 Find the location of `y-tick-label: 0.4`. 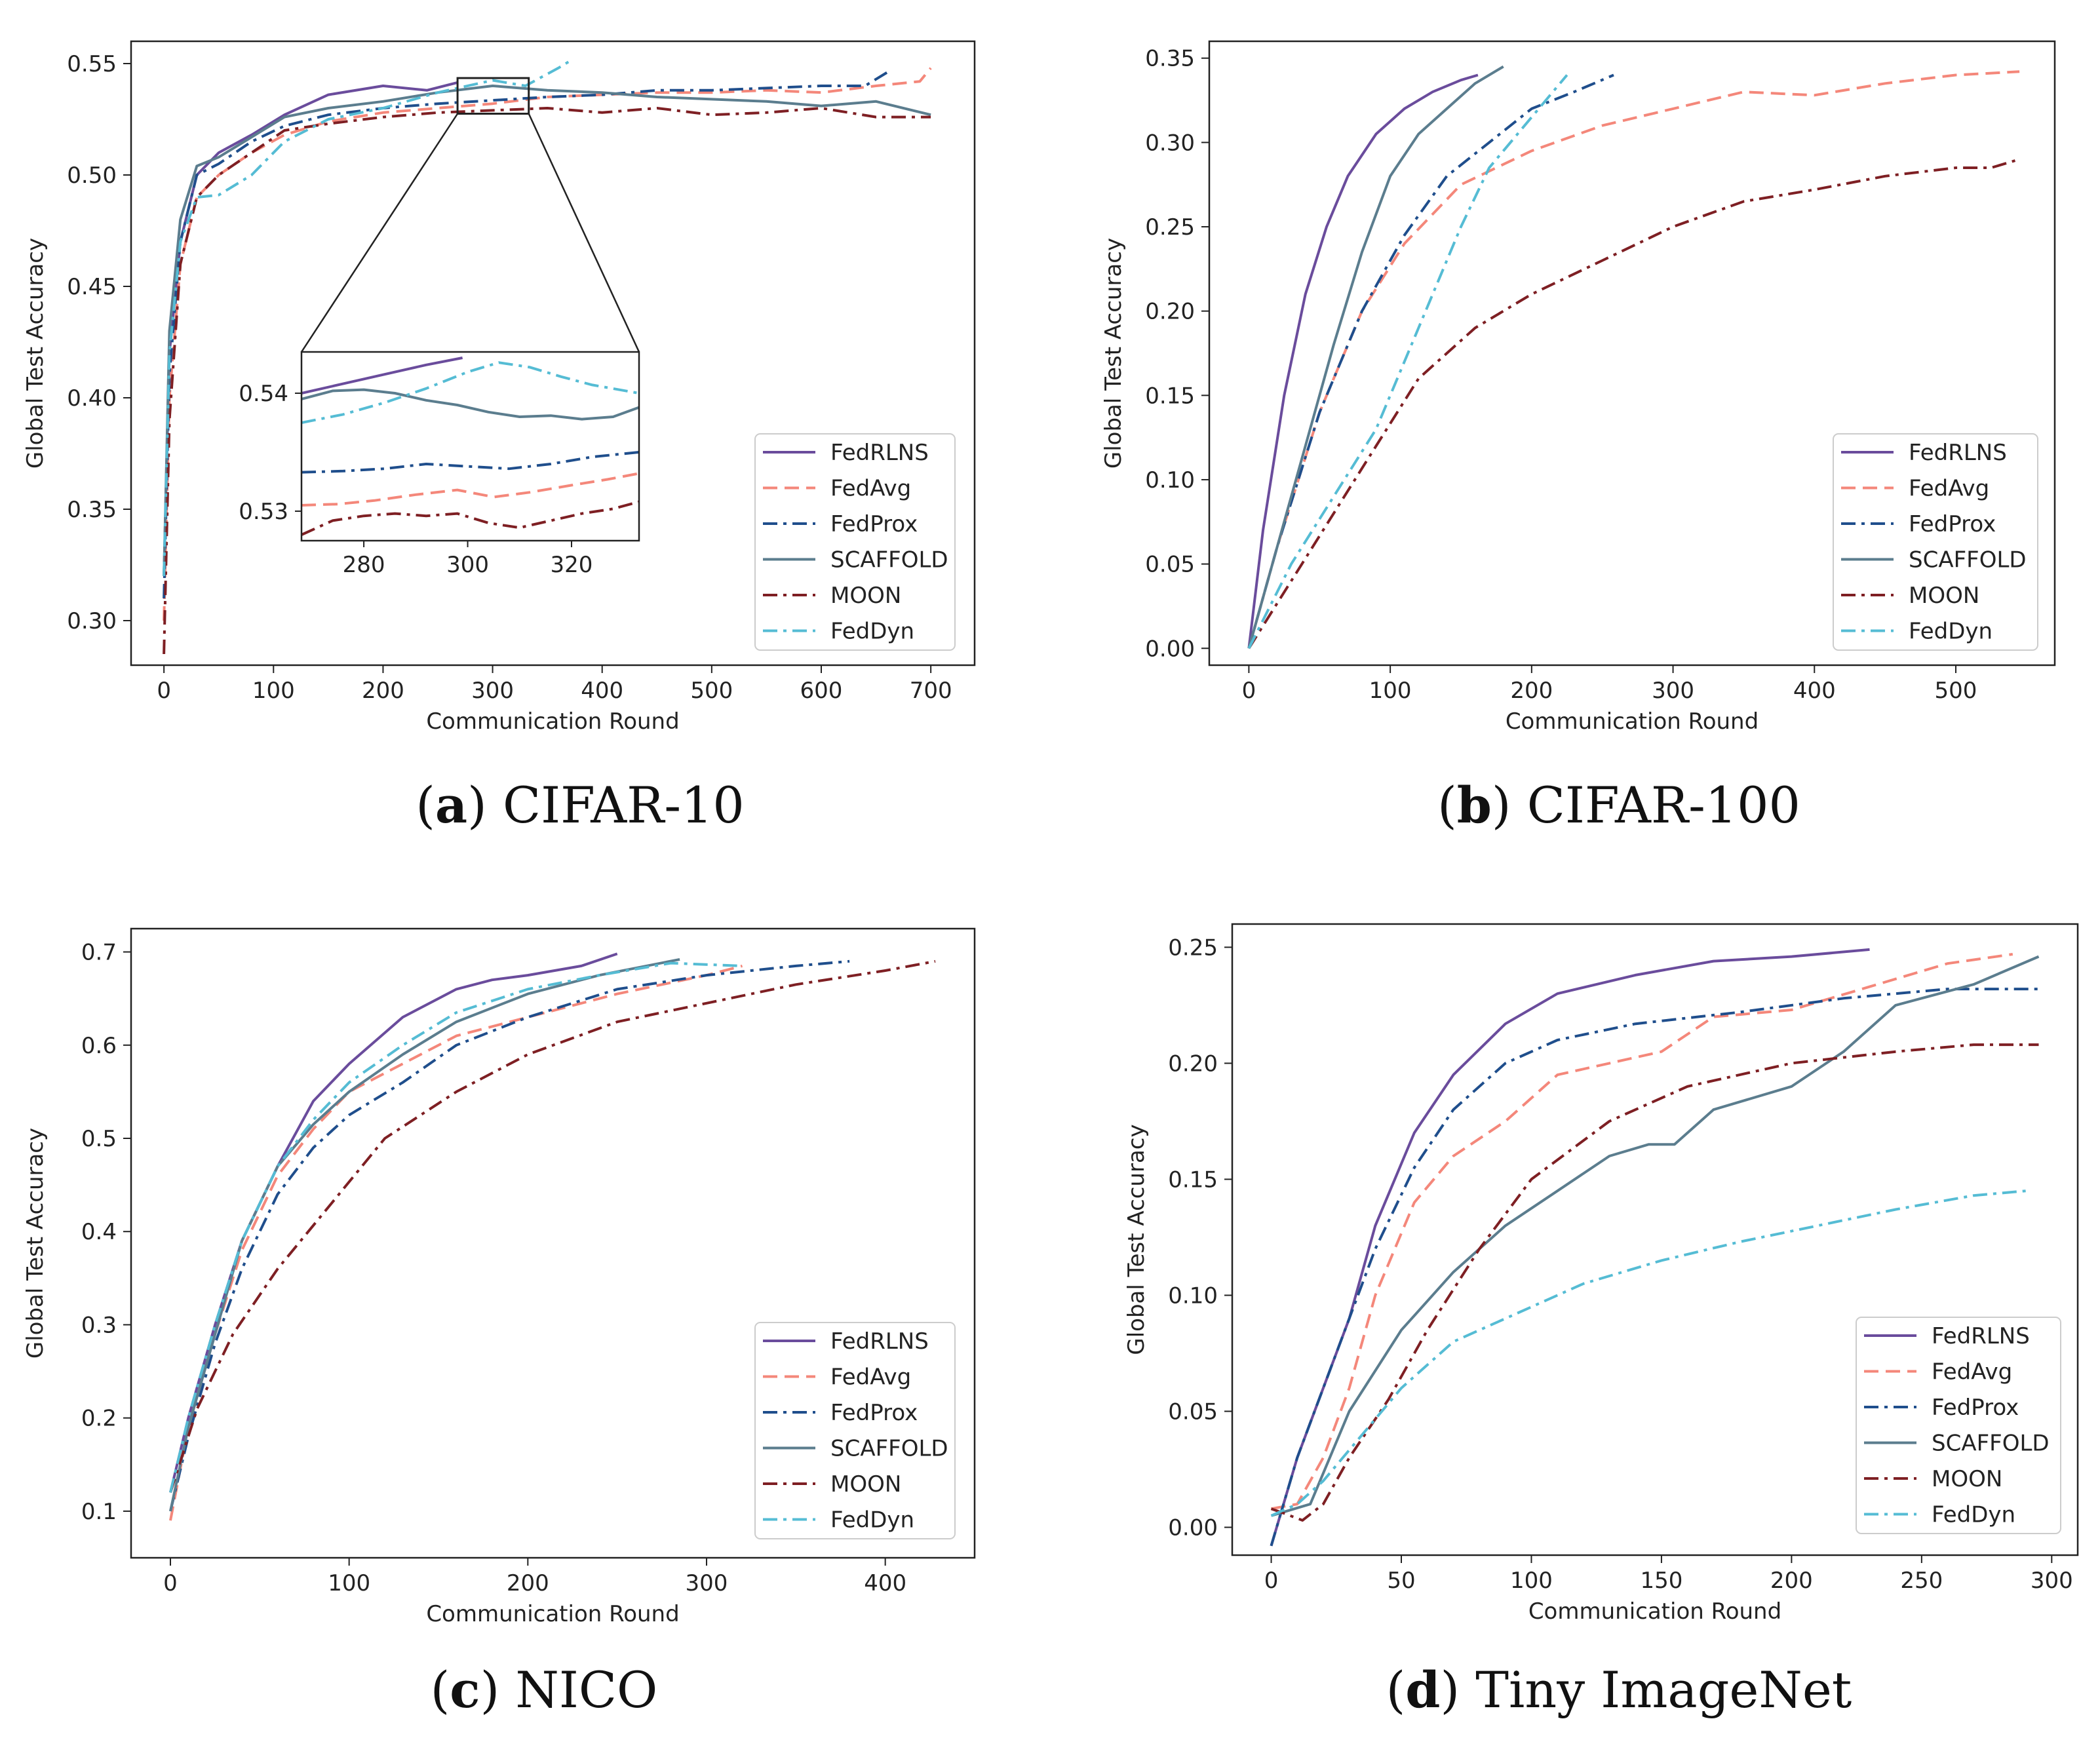

y-tick-label: 0.4 is located at coordinates (99, 1232).